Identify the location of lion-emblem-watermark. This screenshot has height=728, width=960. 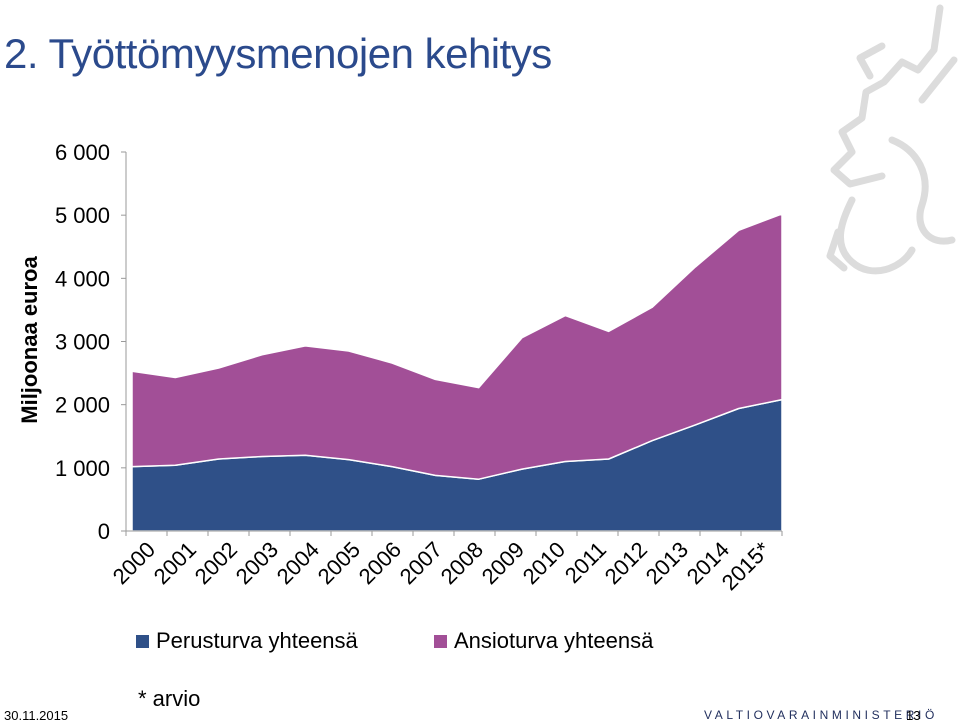
(892, 139).